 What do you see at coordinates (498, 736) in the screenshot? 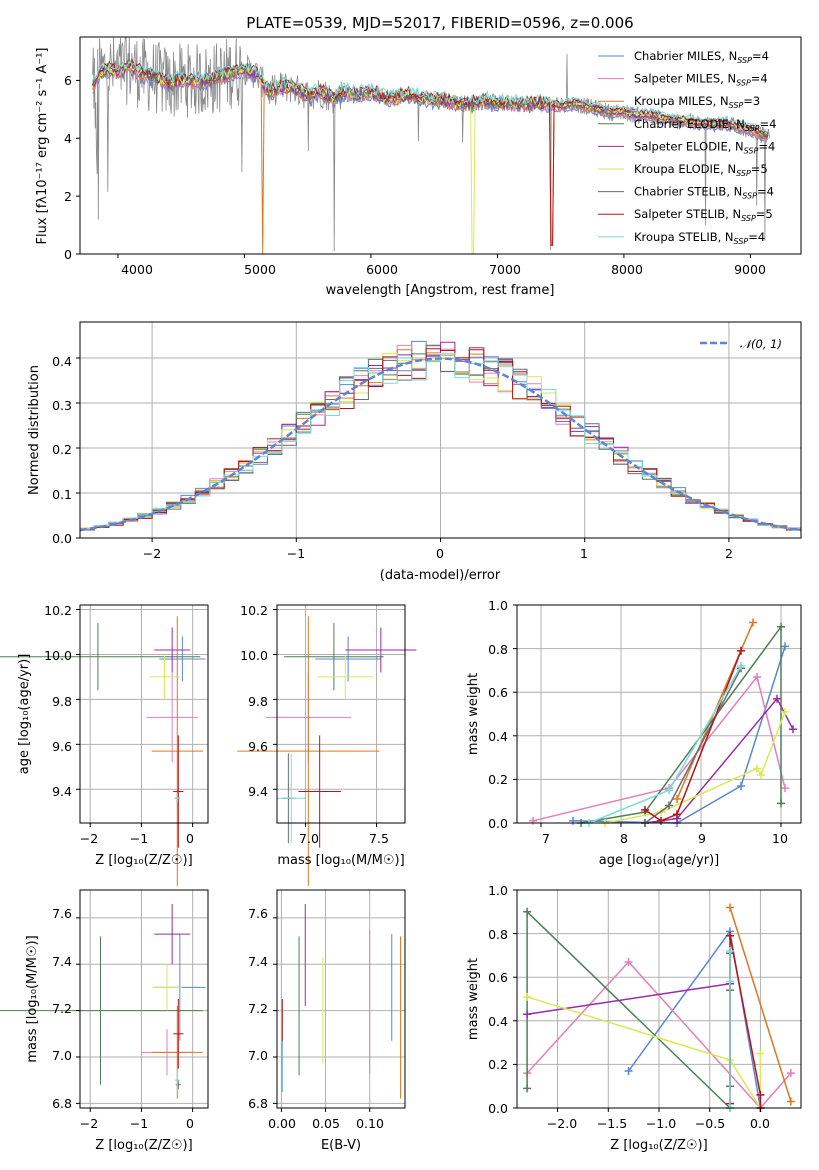
I see `y-tick: 0.4` at bounding box center [498, 736].